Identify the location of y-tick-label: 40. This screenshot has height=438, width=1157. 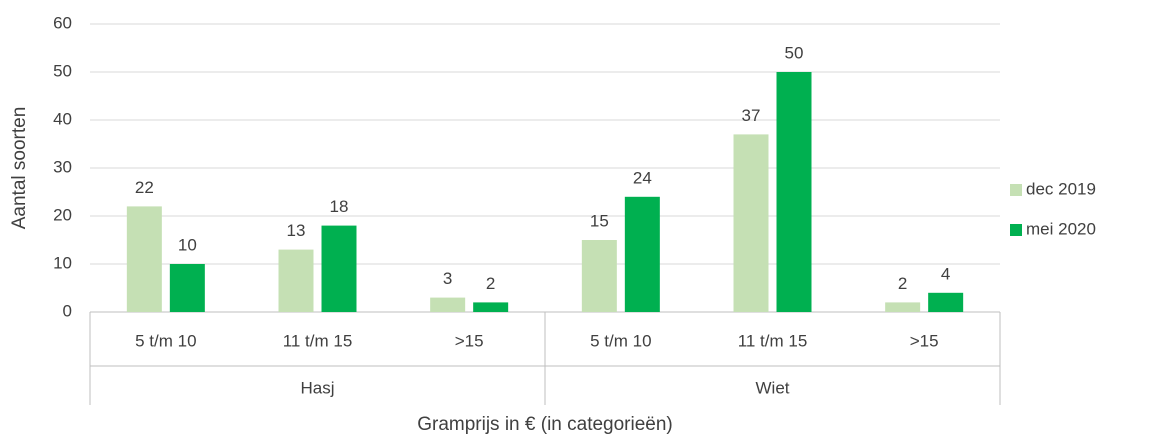
(62, 118).